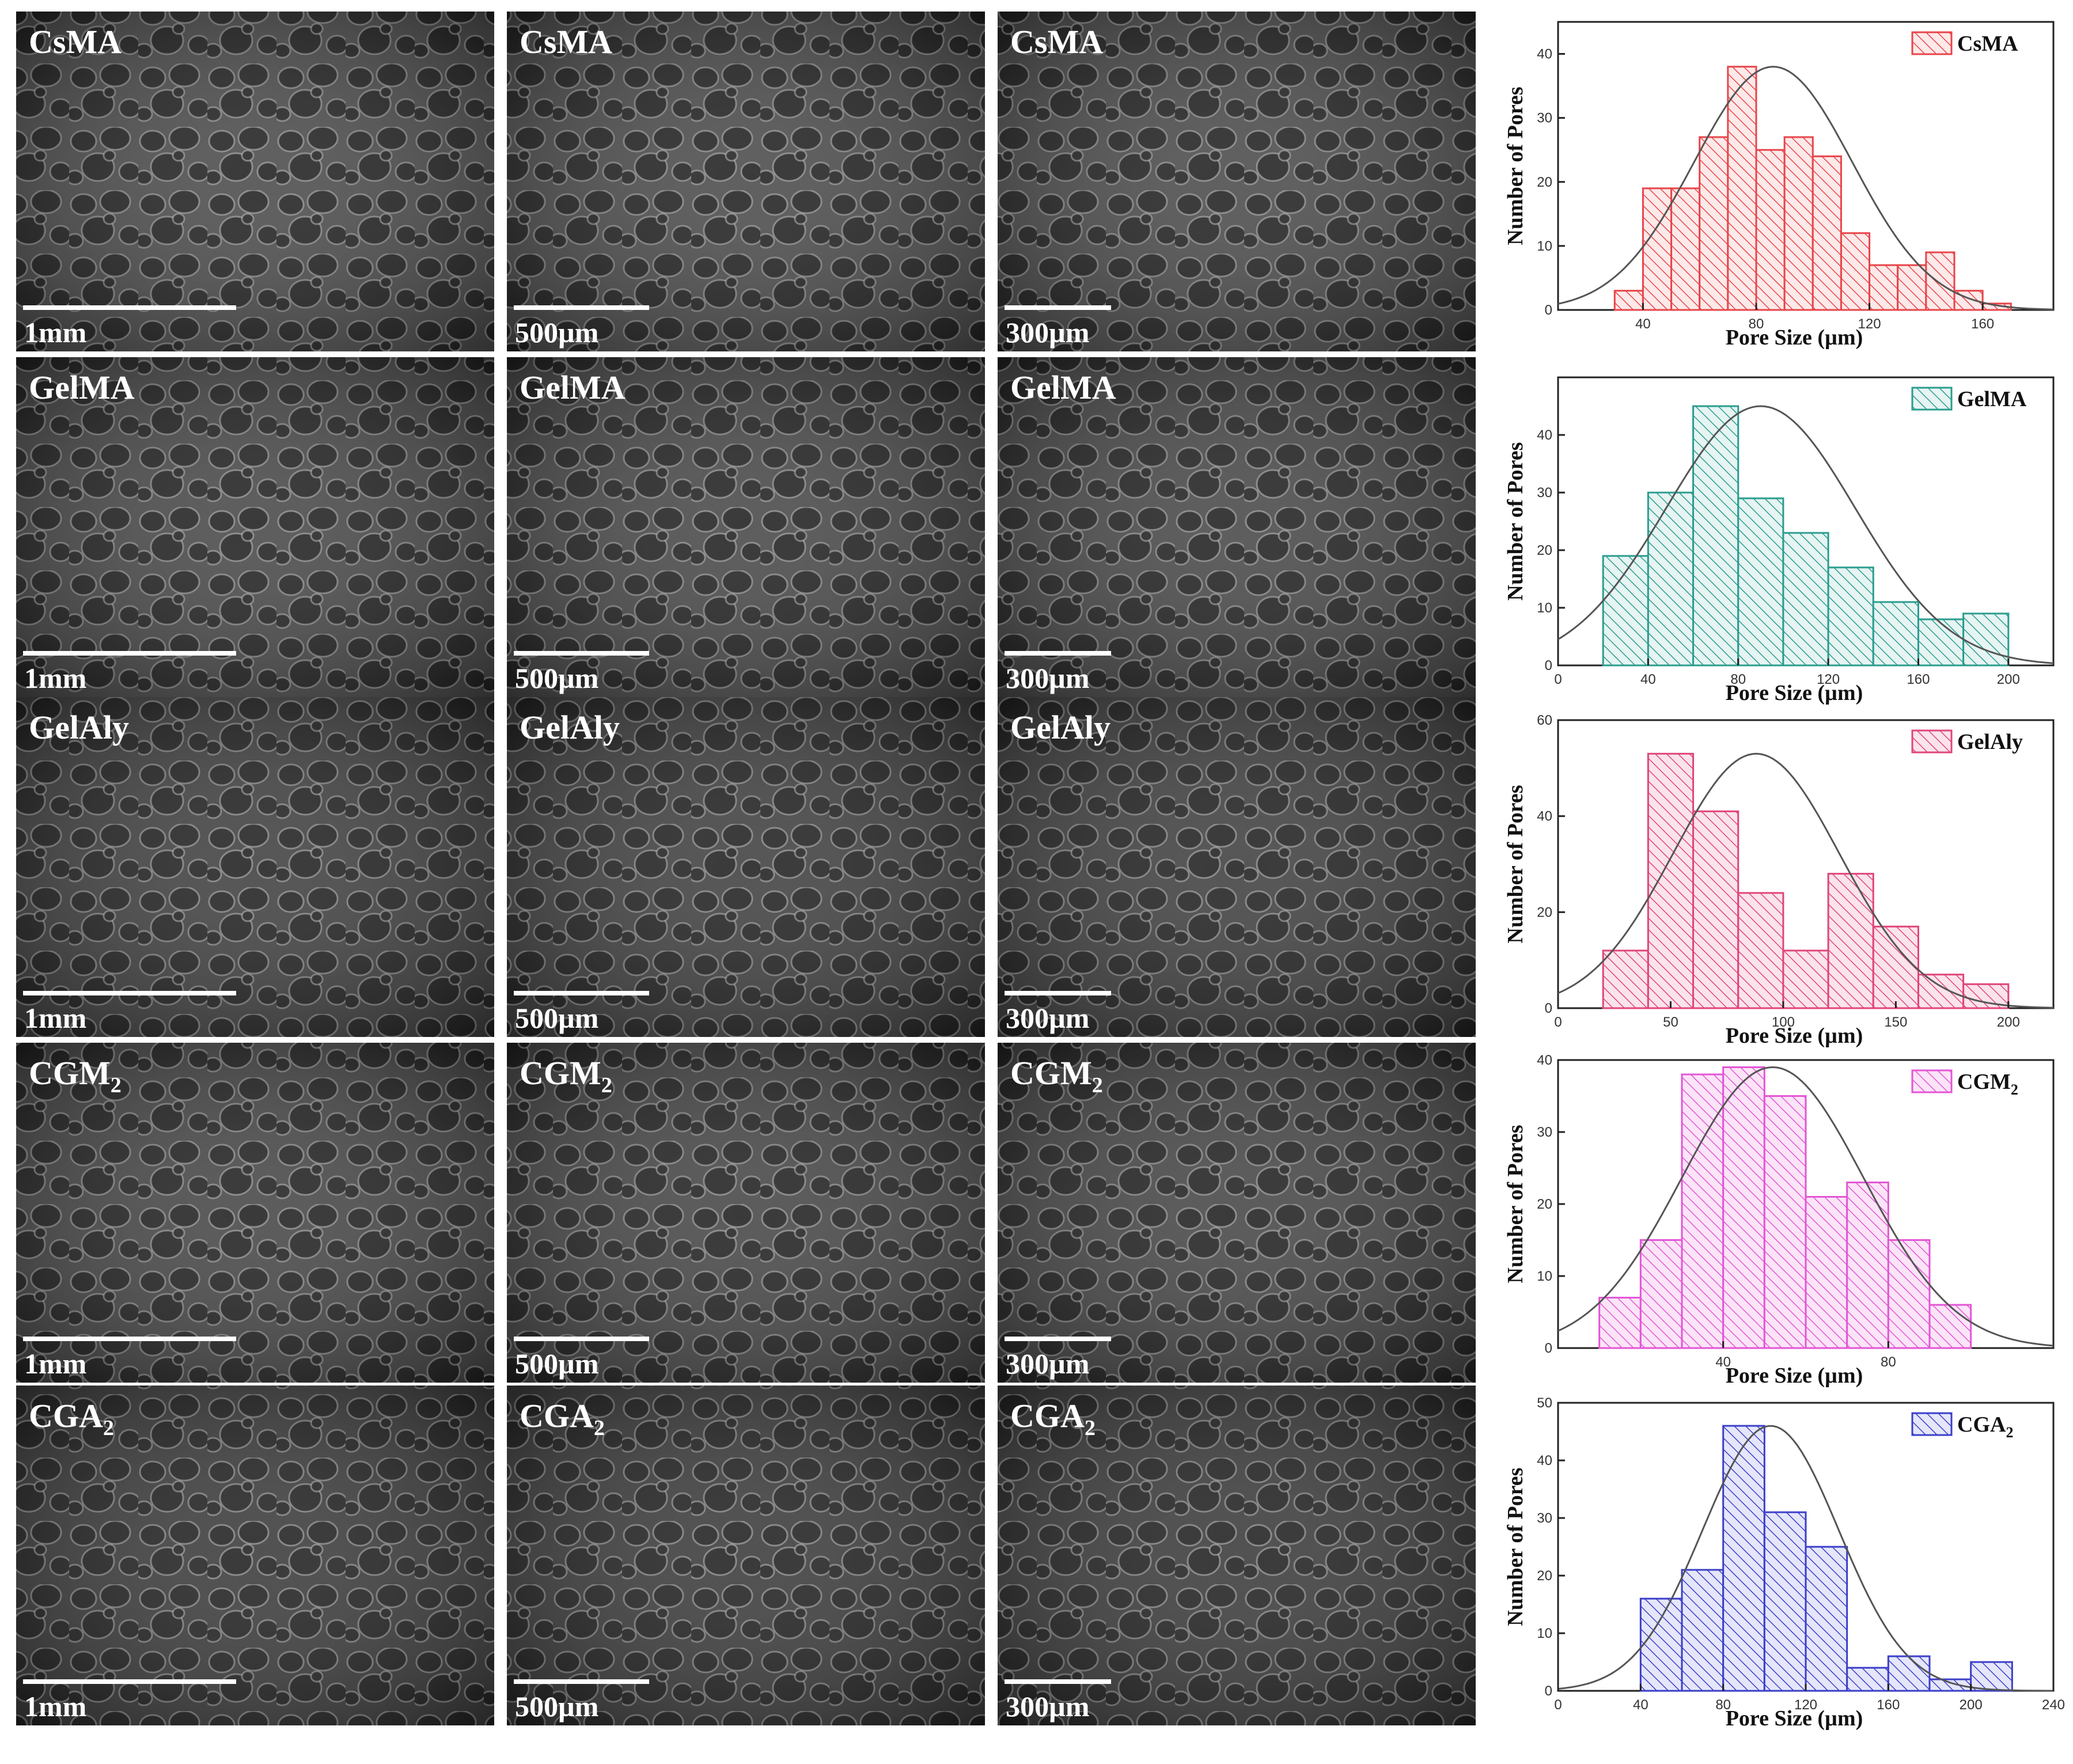  What do you see at coordinates (1723, 1362) in the screenshot?
I see `x-tick-label: 40` at bounding box center [1723, 1362].